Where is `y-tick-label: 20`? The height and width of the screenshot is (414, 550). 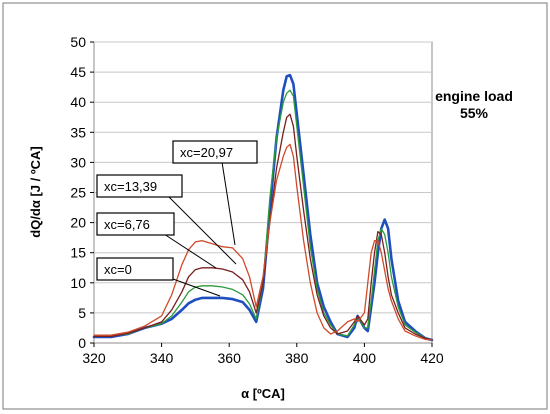 y-tick-label: 20 is located at coordinates (78, 223).